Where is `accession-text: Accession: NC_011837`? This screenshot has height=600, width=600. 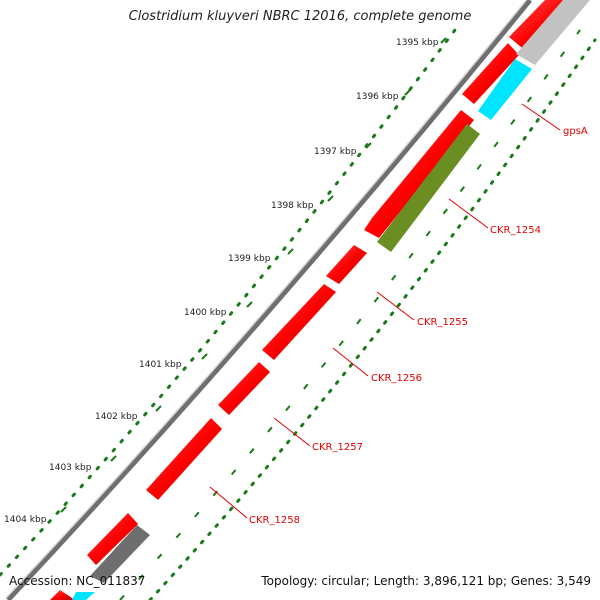 accession-text: Accession: NC_011837 is located at coordinates (77, 581).